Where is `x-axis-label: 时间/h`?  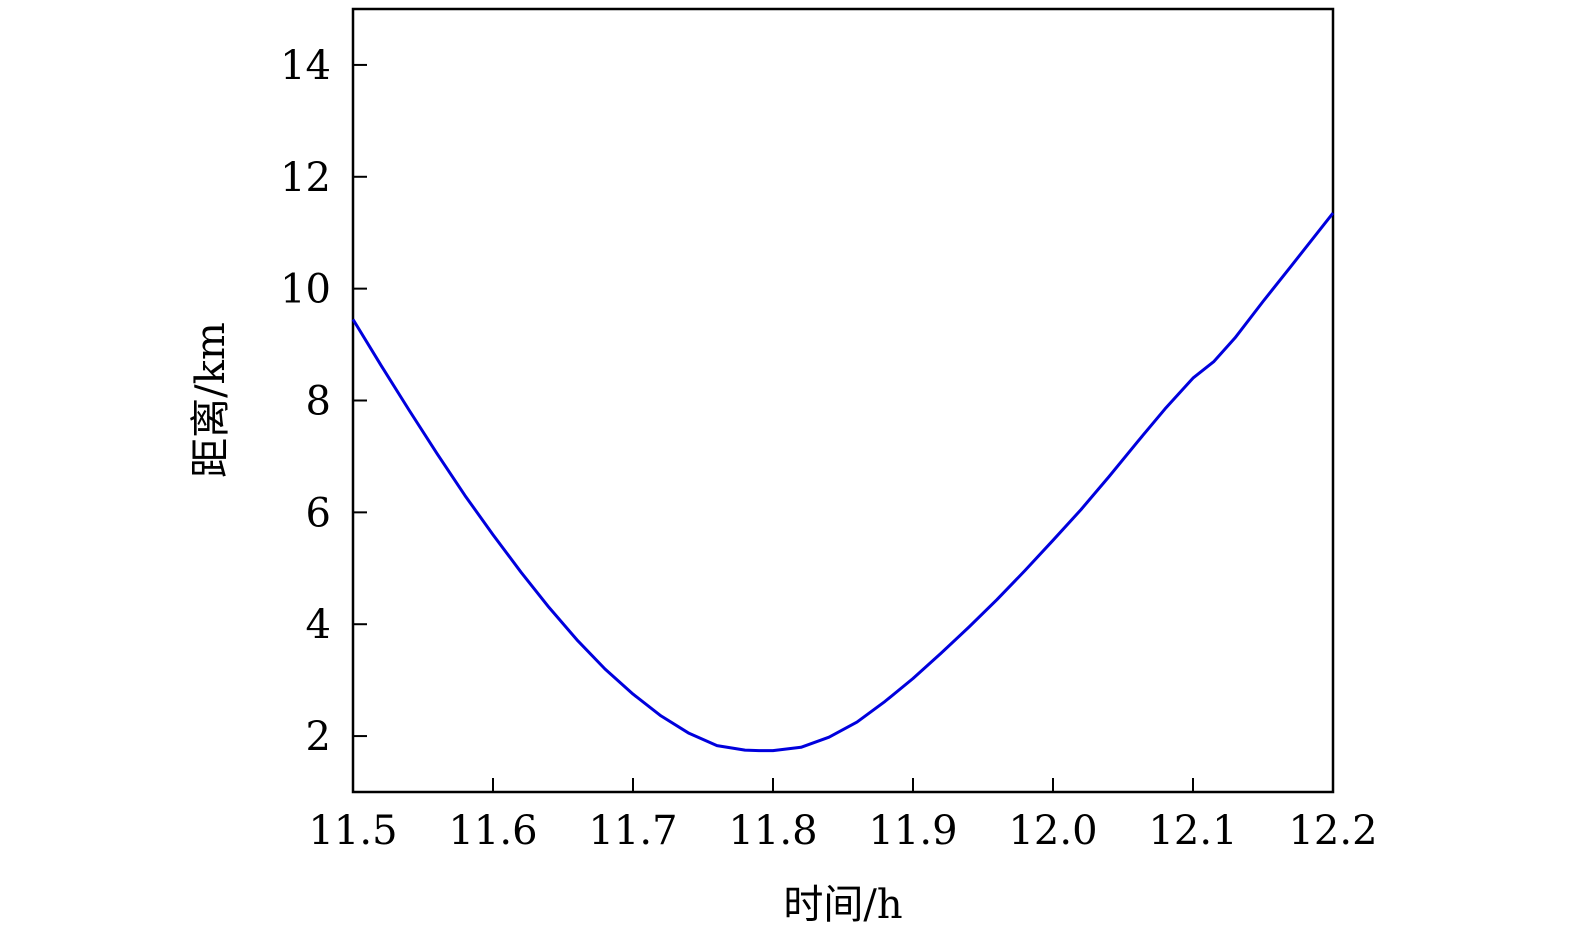
x-axis-label: 时间/h is located at coordinates (842, 905).